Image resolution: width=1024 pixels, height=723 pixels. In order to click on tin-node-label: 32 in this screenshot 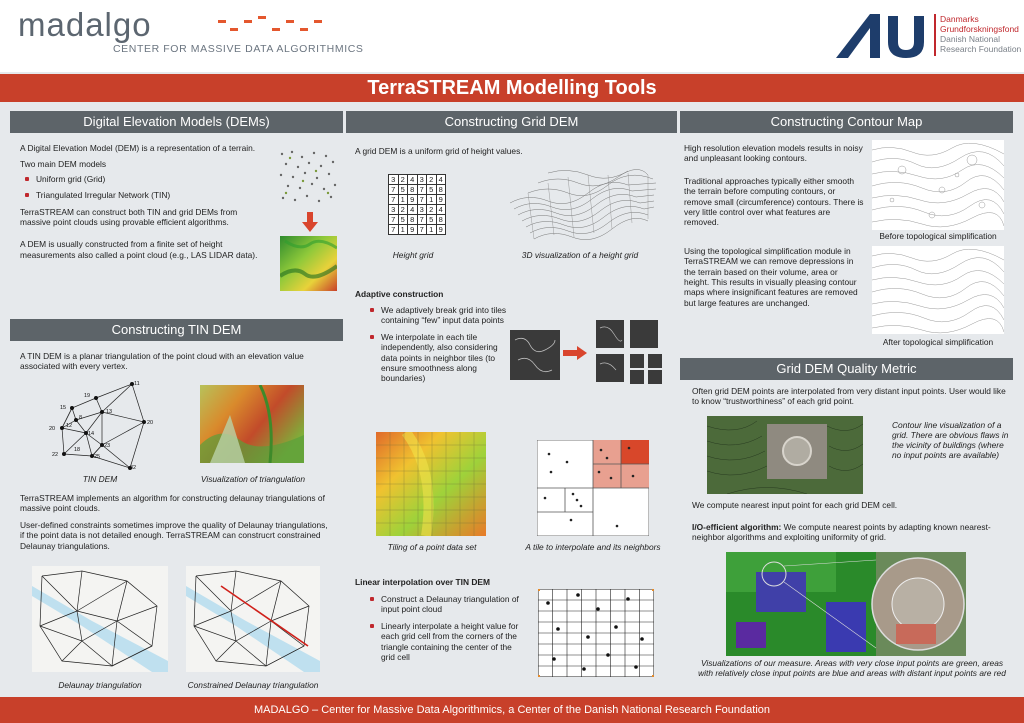, I will do `click(133, 467)`.